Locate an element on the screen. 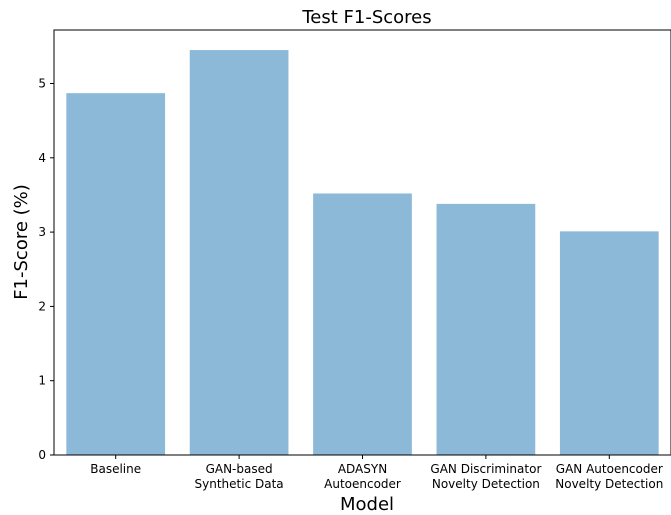  x-tick-label-0: Baseline is located at coordinates (115, 469).